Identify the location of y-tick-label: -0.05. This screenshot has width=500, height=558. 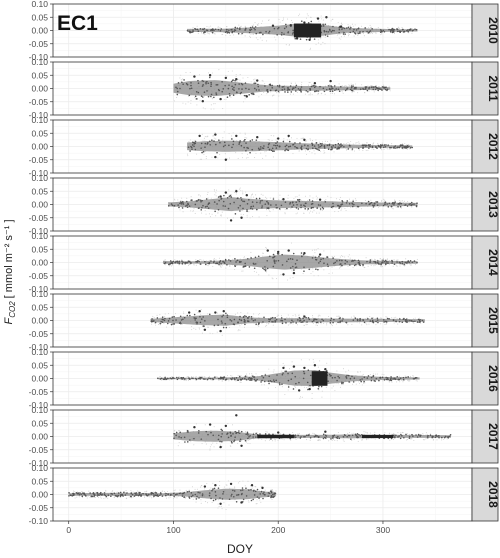
(39, 102).